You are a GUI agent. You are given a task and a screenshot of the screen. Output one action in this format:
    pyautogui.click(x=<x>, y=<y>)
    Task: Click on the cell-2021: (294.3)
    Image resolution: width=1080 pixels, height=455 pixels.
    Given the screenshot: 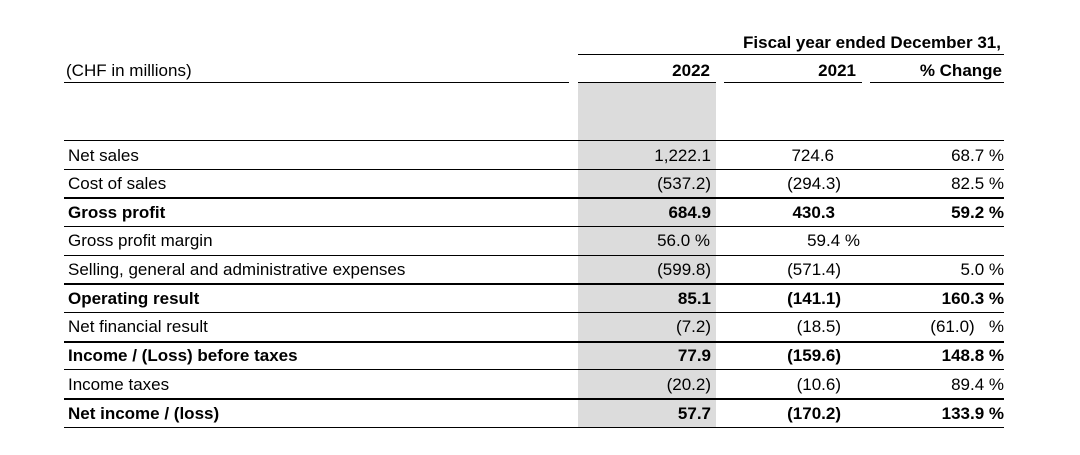 What is the action you would take?
    pyautogui.click(x=814, y=183)
    